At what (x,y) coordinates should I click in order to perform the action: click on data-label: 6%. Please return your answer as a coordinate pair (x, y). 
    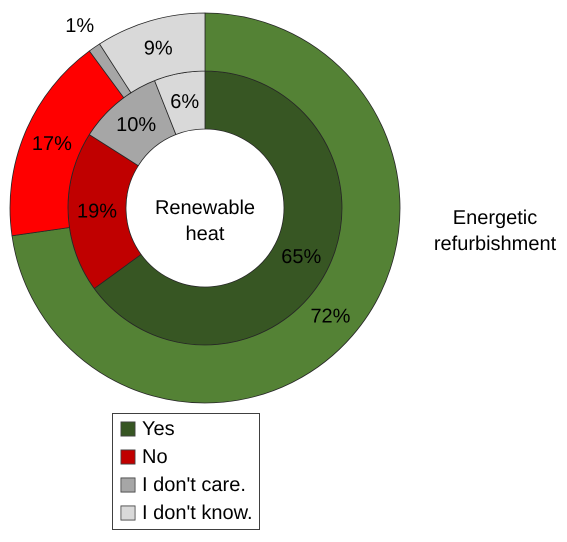
    Looking at the image, I should click on (185, 101).